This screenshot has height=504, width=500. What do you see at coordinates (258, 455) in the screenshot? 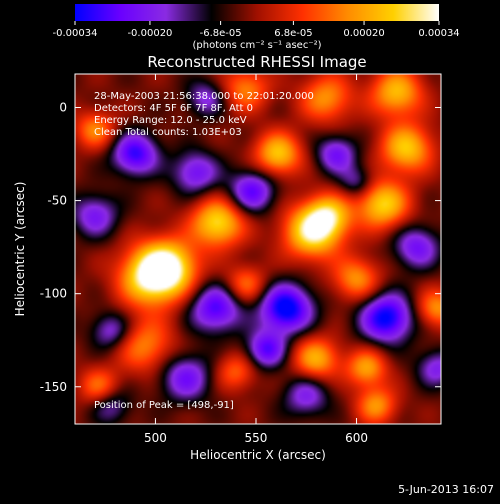
I see `x-axis-label: Heliocentric X (arcsec)` at bounding box center [258, 455].